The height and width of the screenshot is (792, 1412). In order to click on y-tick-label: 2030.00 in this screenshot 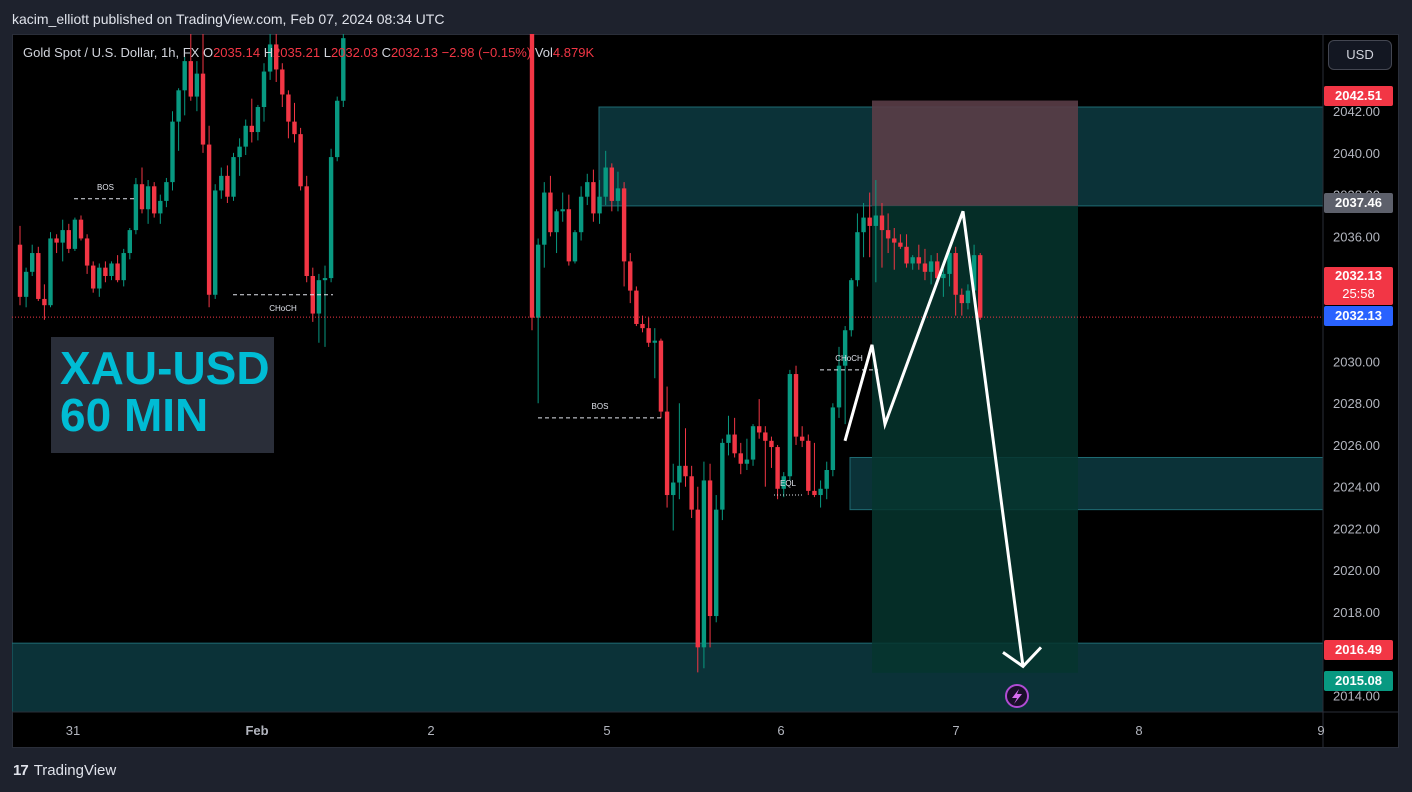, I will do `click(1356, 362)`.